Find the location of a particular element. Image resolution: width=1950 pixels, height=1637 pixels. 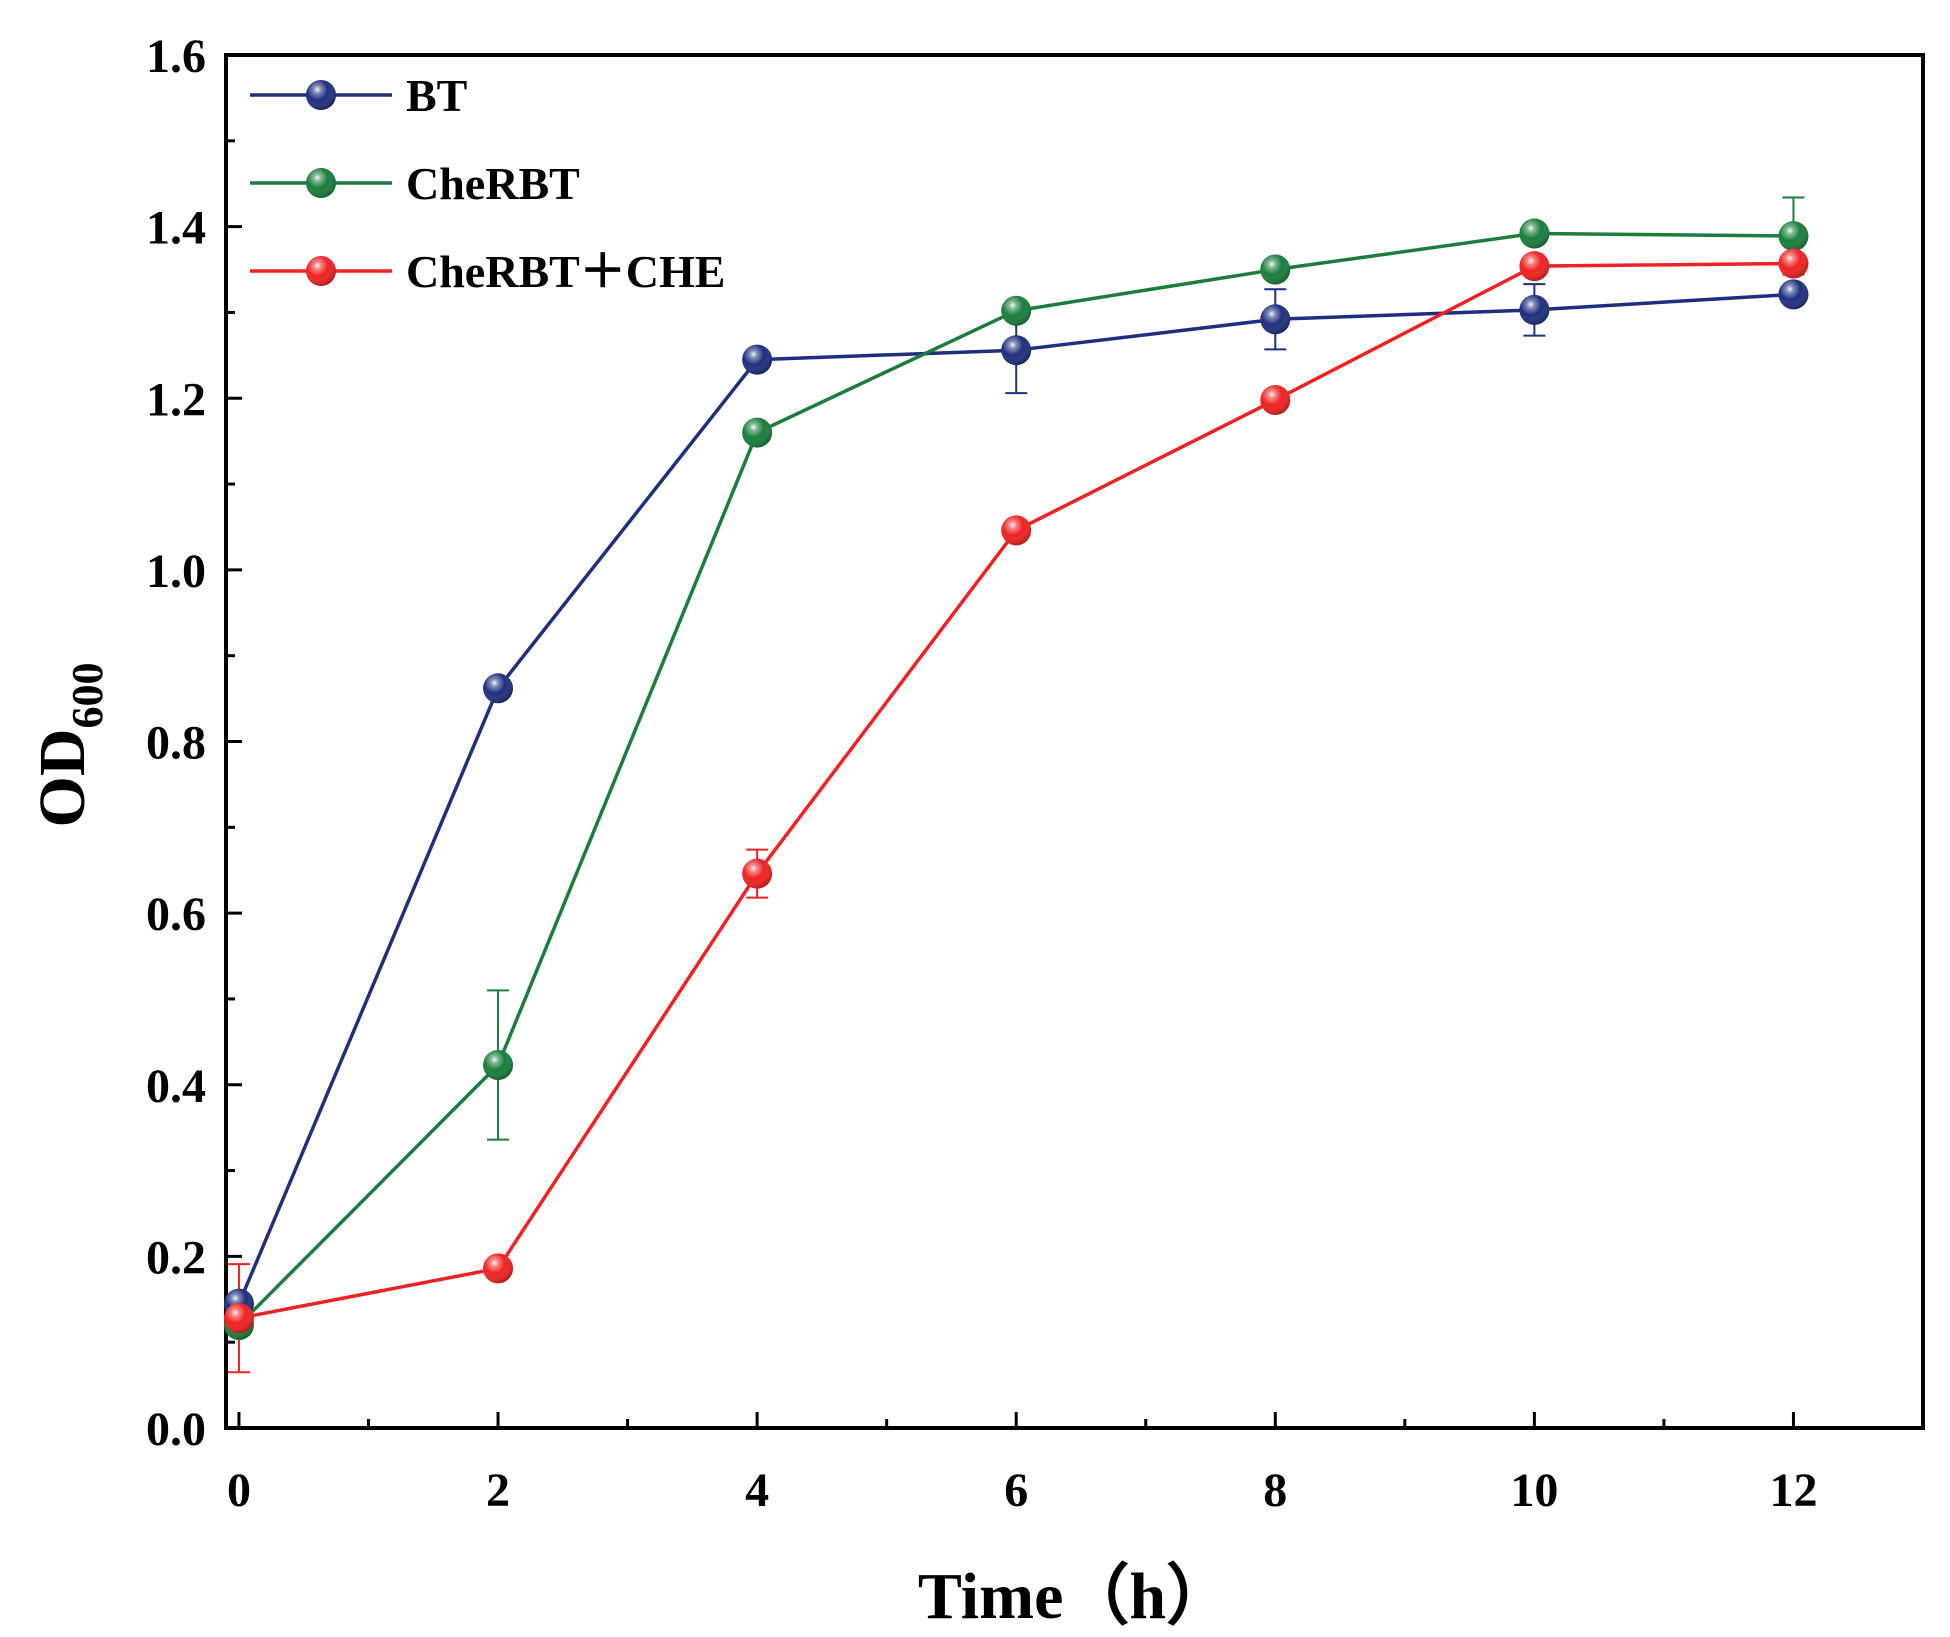

y-tick-label: 1.2 is located at coordinates (176, 399).